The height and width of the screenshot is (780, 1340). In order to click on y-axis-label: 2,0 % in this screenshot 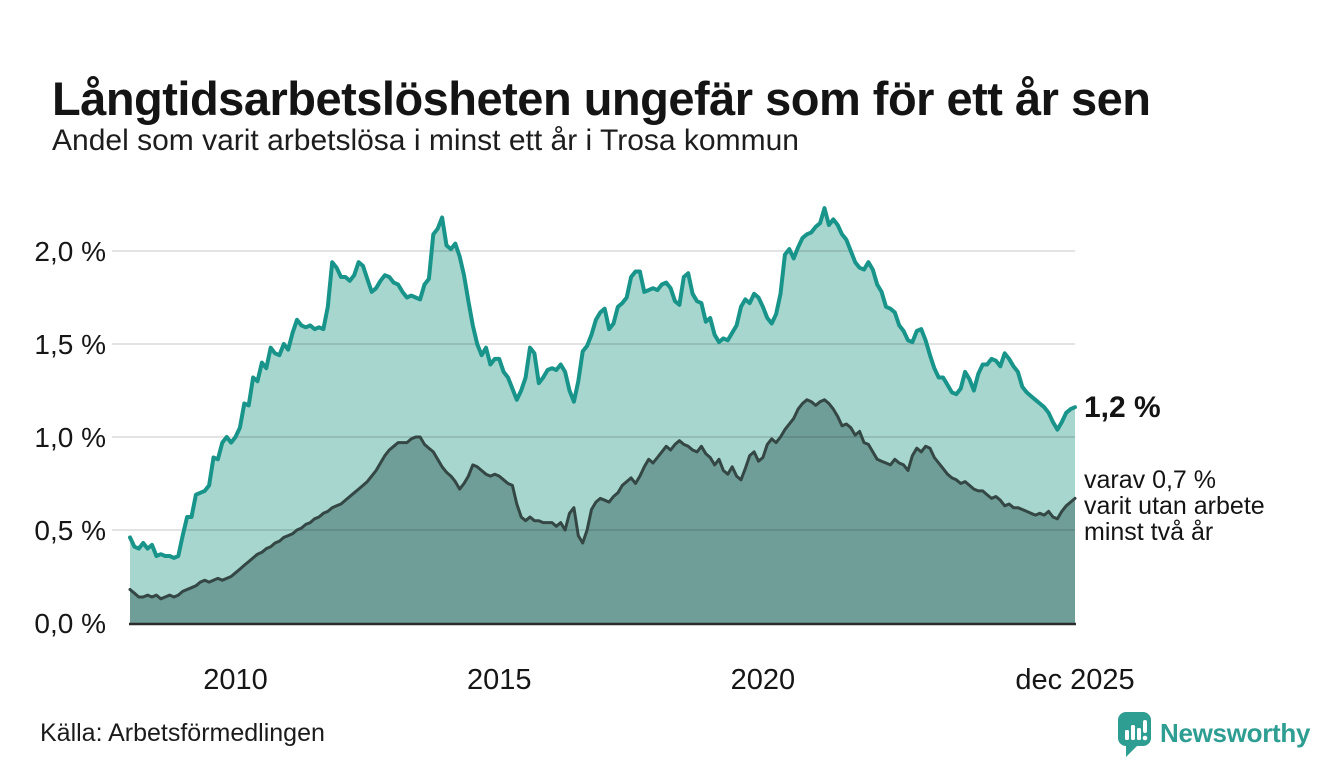, I will do `click(70, 251)`.